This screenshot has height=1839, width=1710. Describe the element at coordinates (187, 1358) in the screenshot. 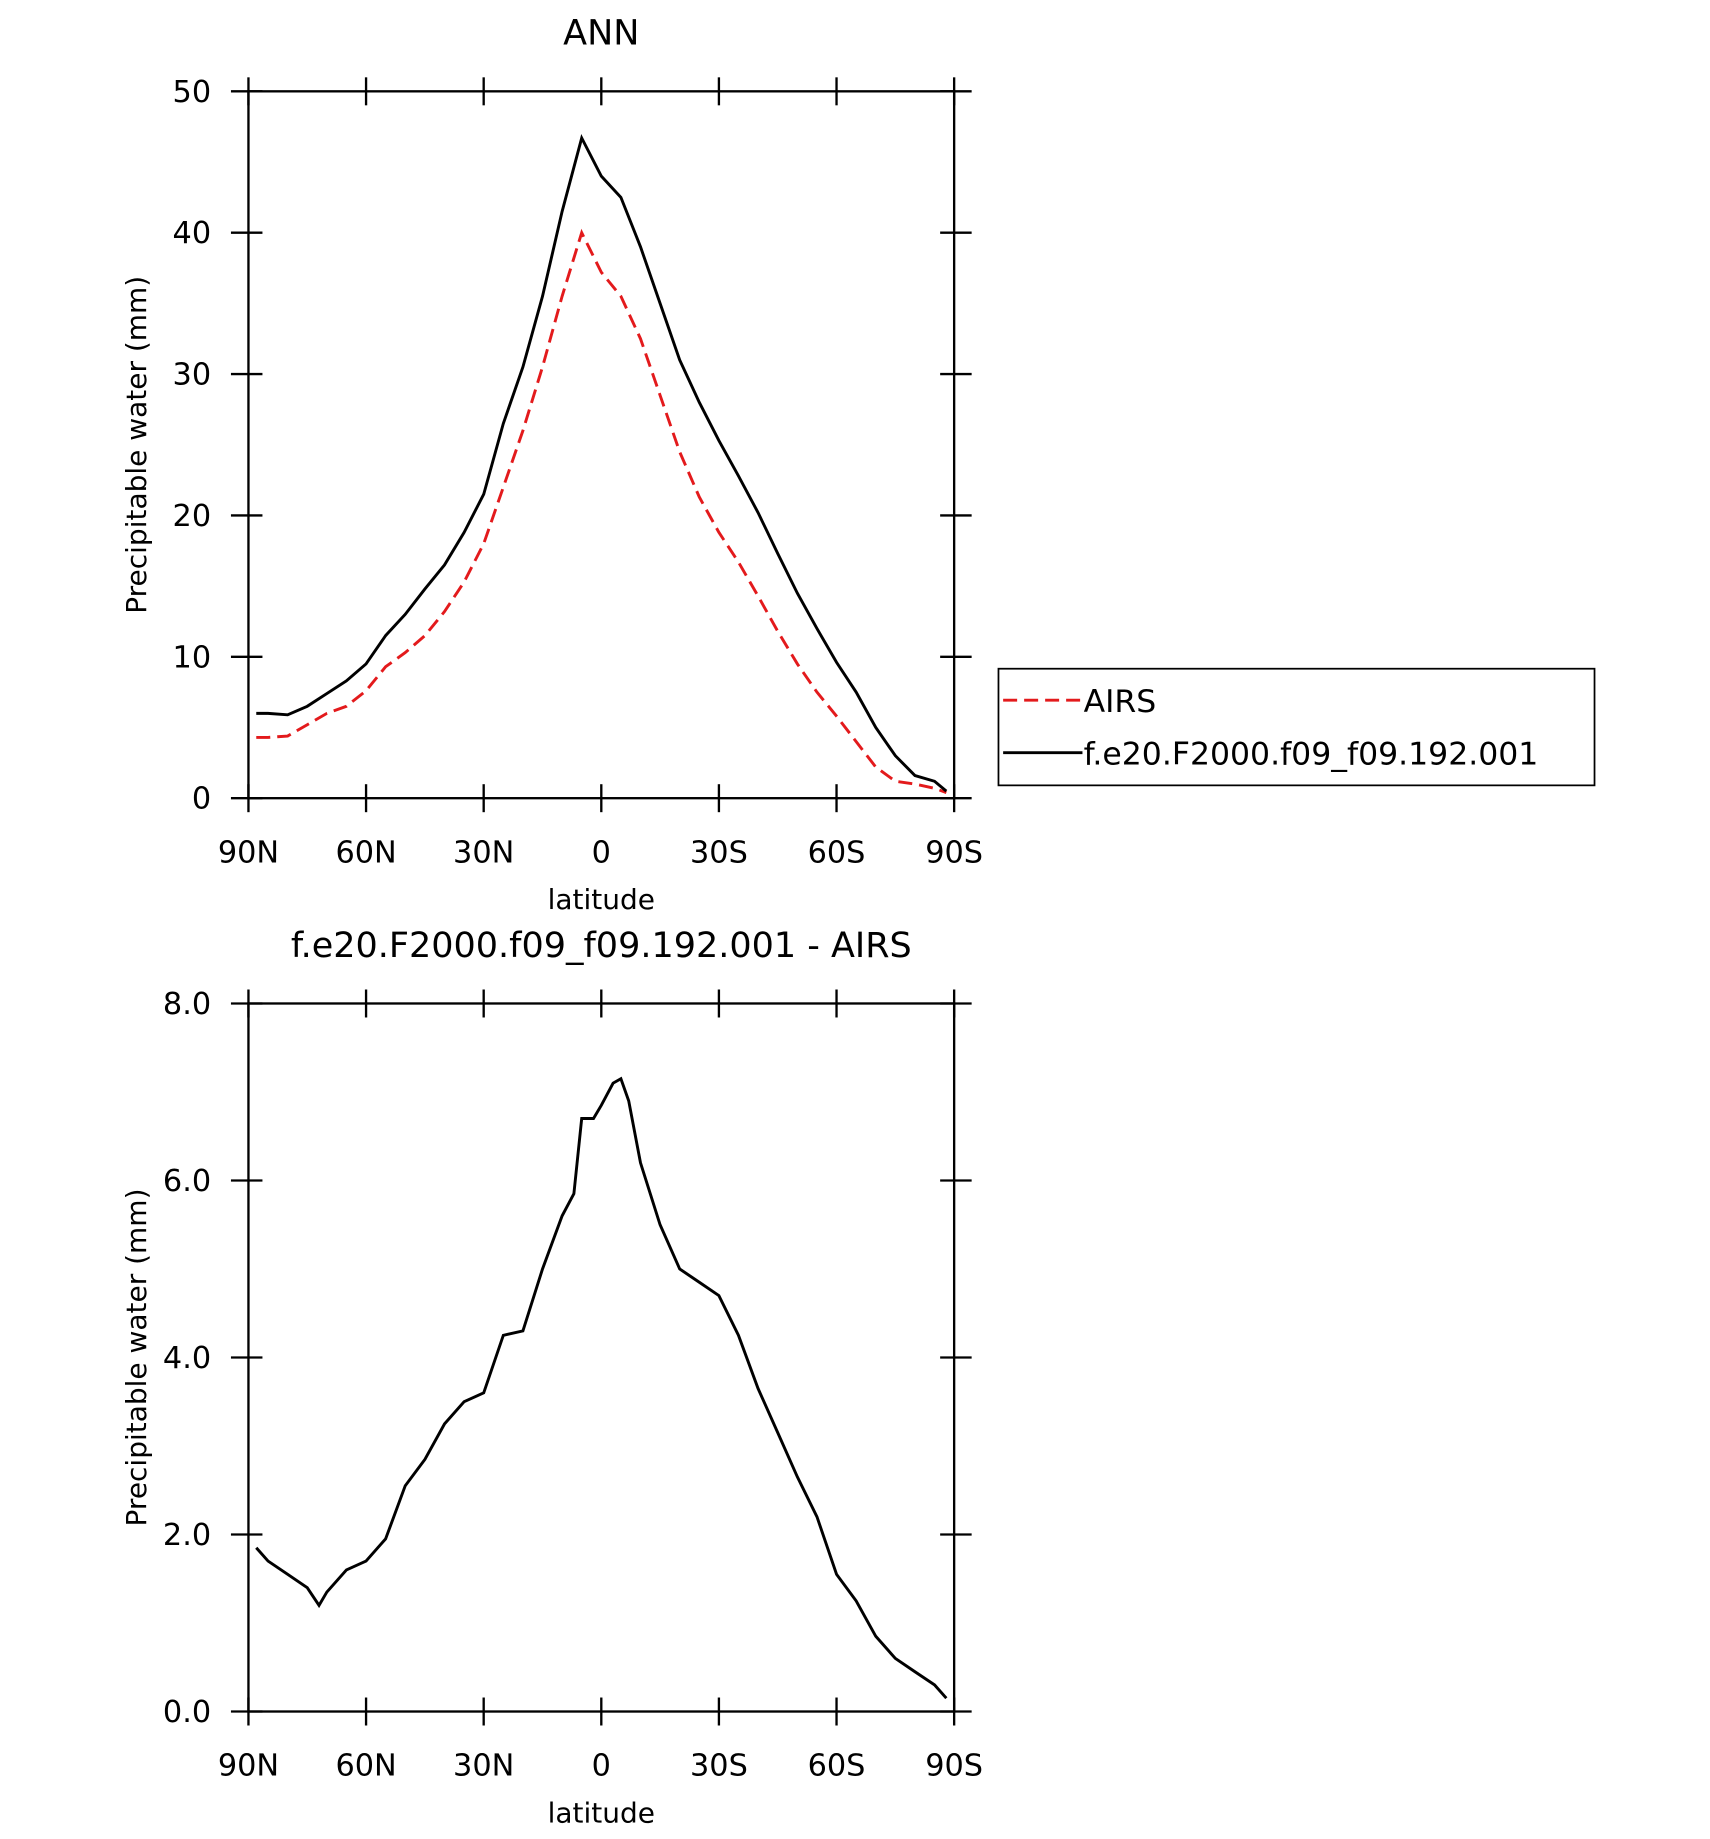

I see `y-tick-label: 4.0` at that location.